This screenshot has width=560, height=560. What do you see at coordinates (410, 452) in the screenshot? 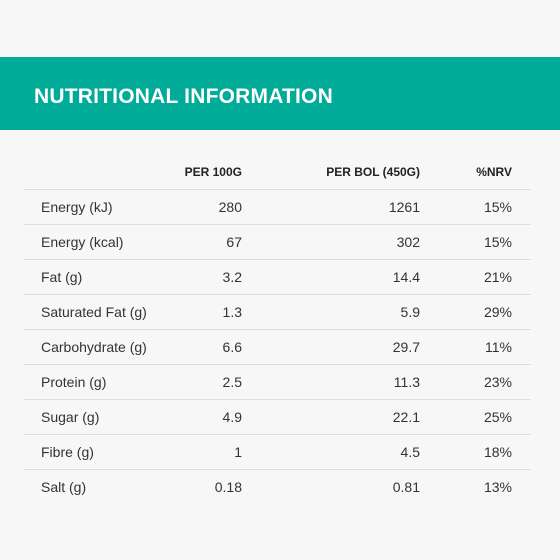
I see `per-bol-value: 4.5` at bounding box center [410, 452].